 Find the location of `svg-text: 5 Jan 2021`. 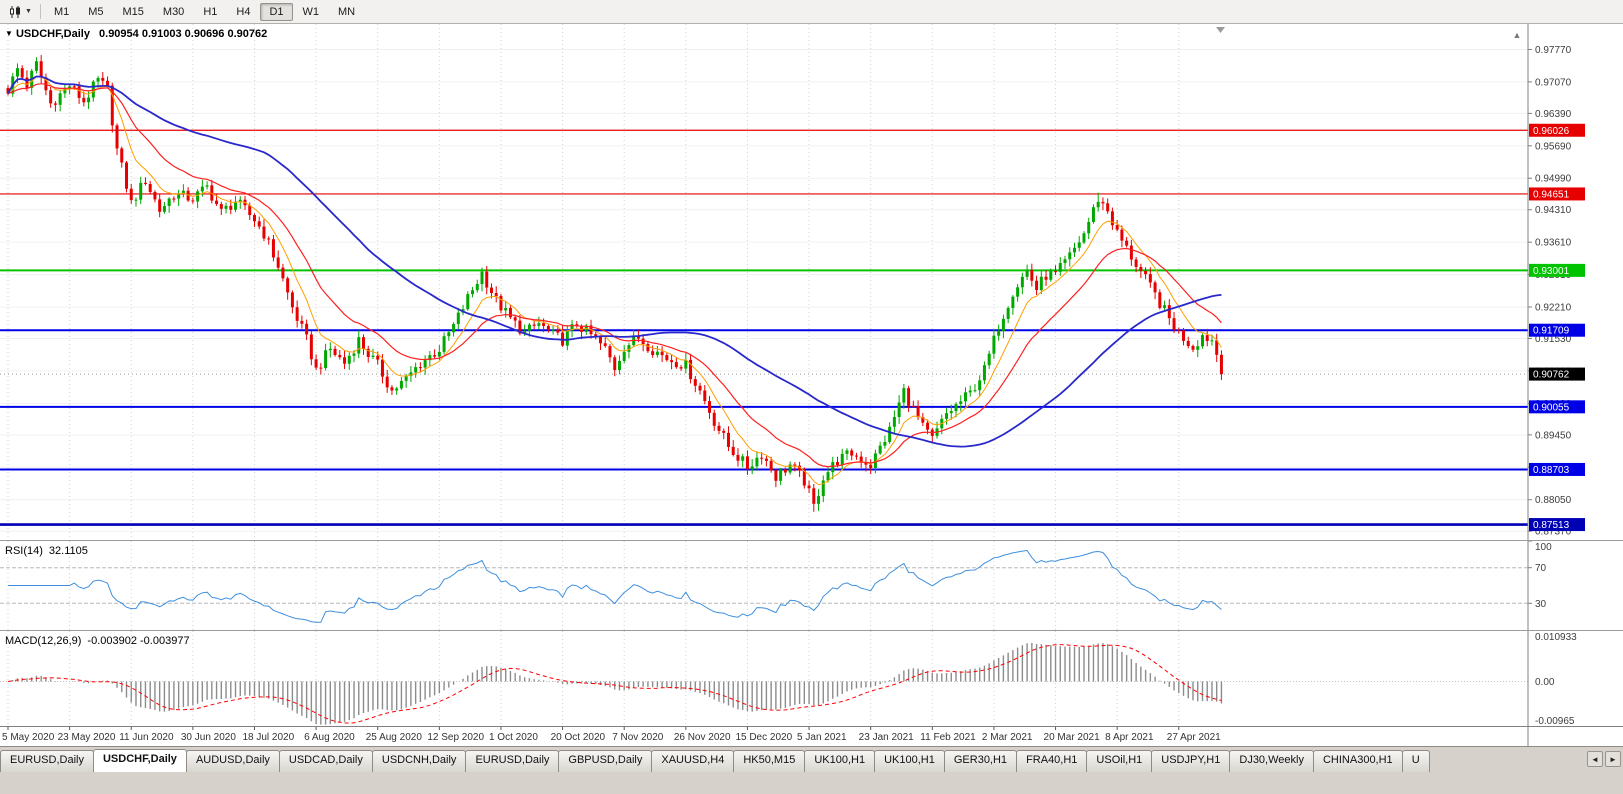

svg-text: 5 Jan 2021 is located at coordinates (822, 737).